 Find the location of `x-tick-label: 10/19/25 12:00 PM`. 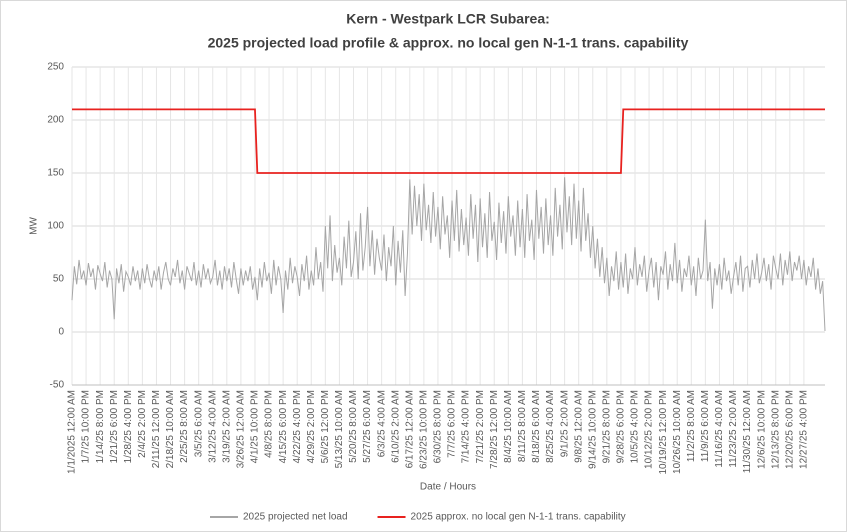

x-tick-label: 10/19/25 12:00 PM is located at coordinates (663, 432).